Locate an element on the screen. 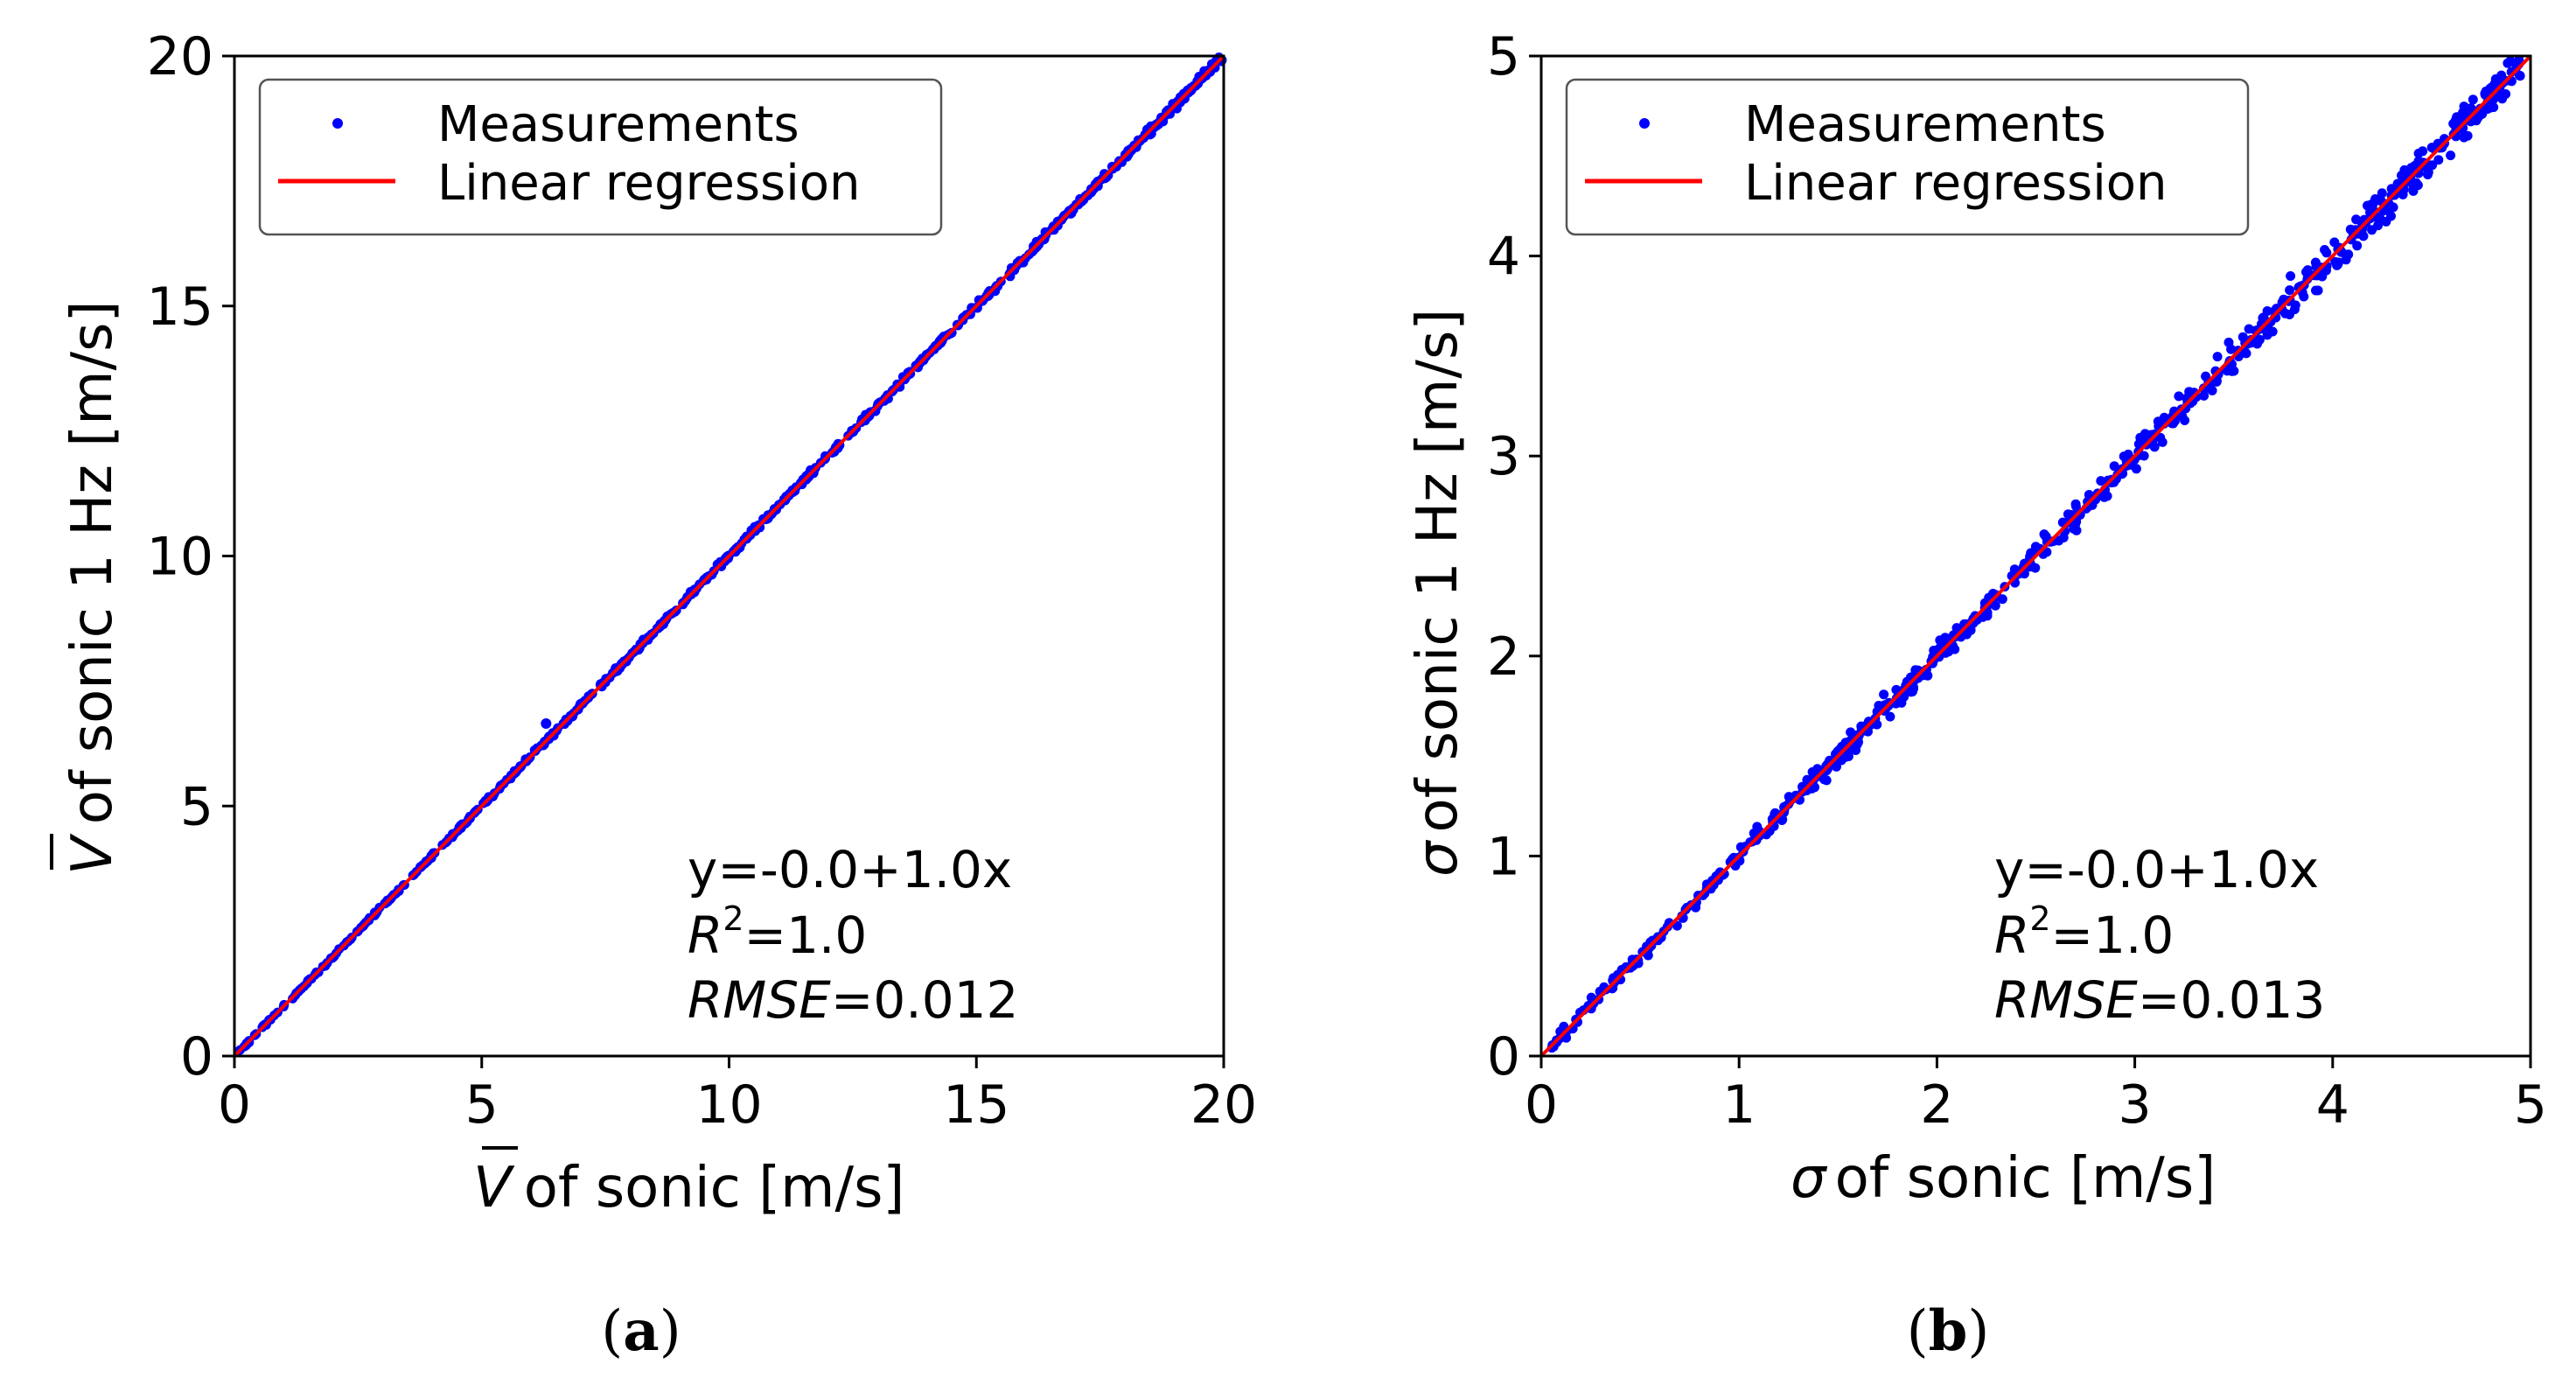 This screenshot has width=2576, height=1392. panel-b-legend-measurements: Measurements is located at coordinates (1925, 124).